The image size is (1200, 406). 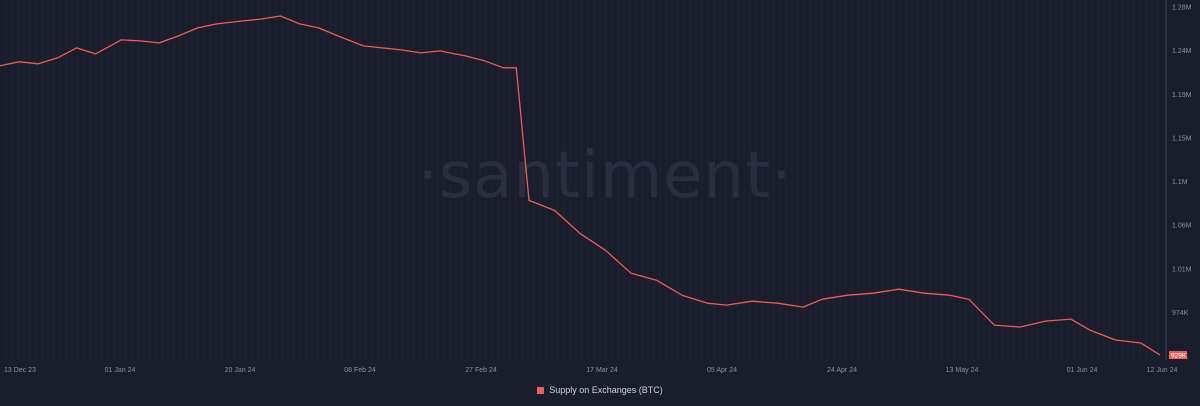 What do you see at coordinates (481, 370) in the screenshot?
I see `x-tick-label: 27 Feb 24` at bounding box center [481, 370].